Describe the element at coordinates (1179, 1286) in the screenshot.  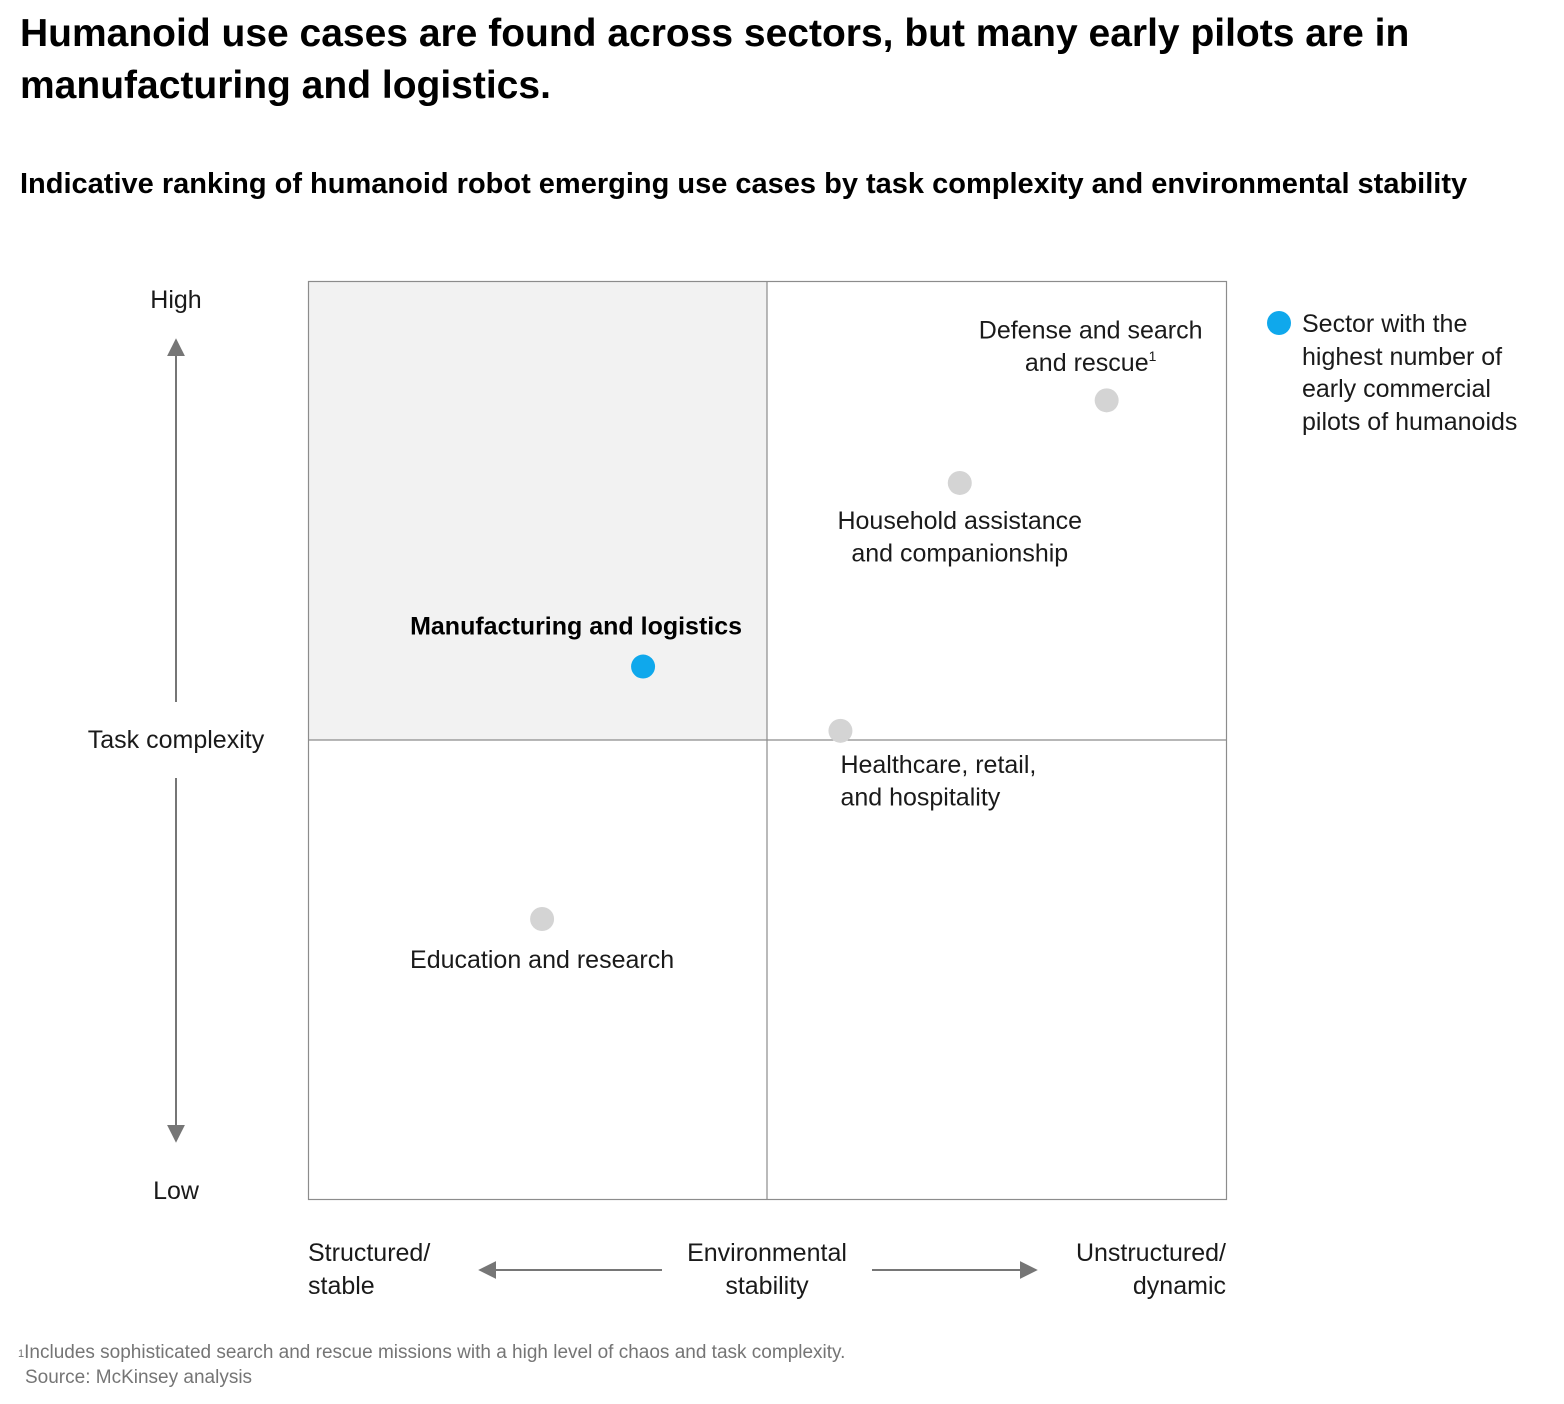
I see `x-axis-high-label-line: dynamic` at that location.